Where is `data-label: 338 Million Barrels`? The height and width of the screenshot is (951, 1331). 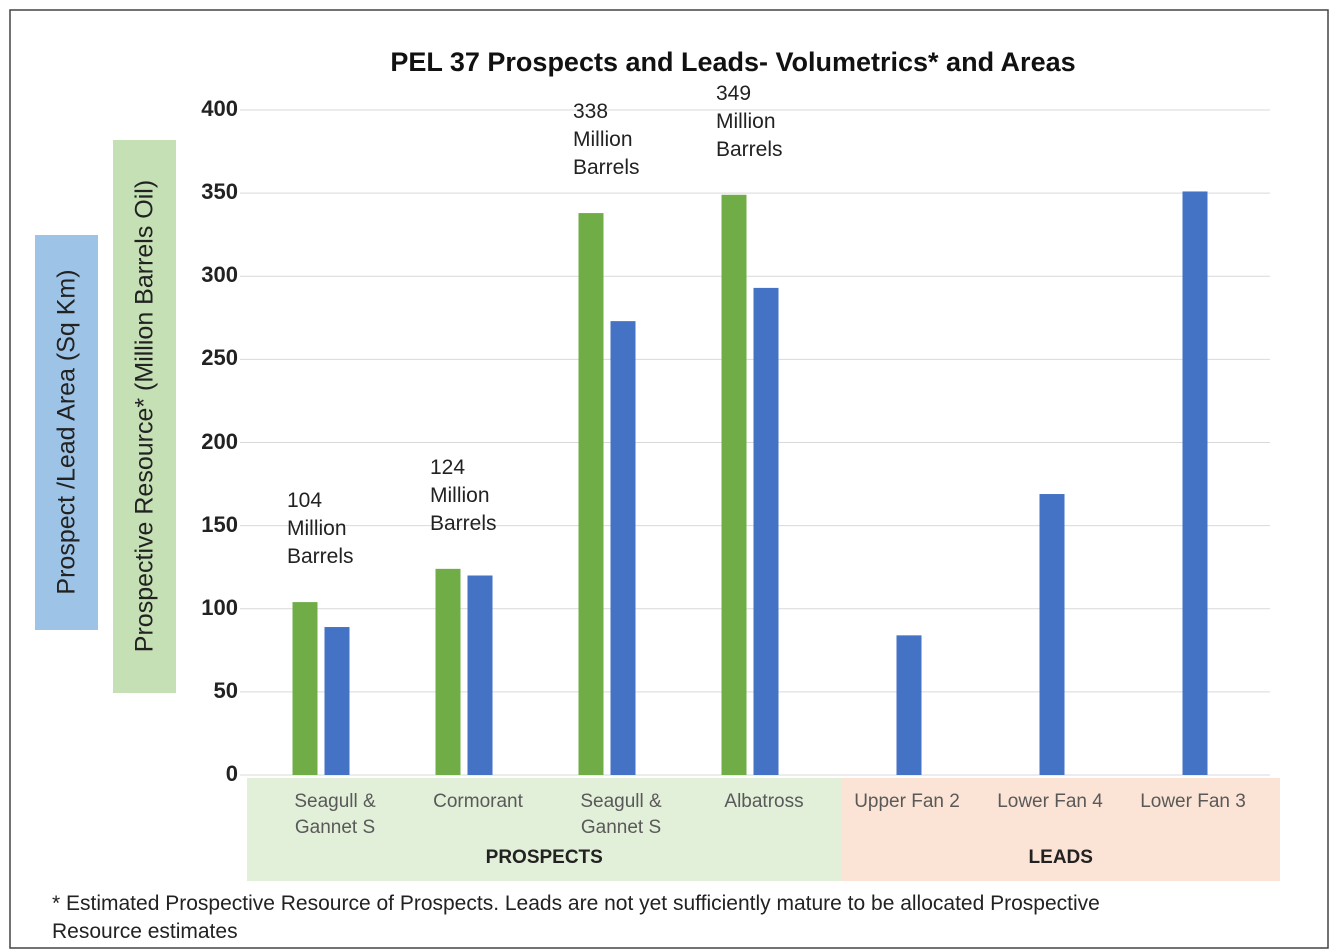 data-label: 338 Million Barrels is located at coordinates (606, 140).